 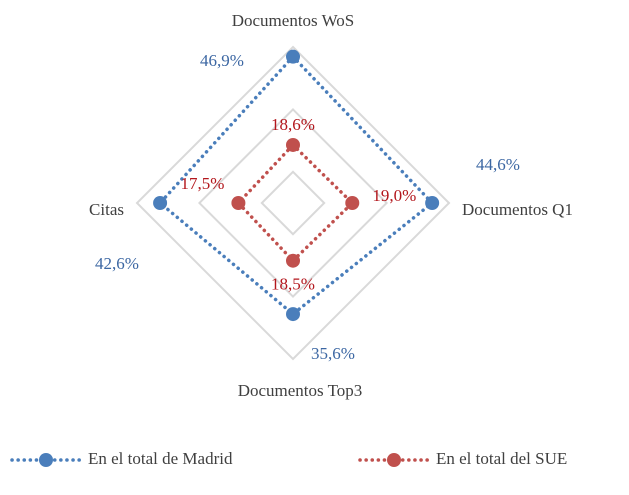 I want to click on value-label: 44,6%, so click(x=498, y=164).